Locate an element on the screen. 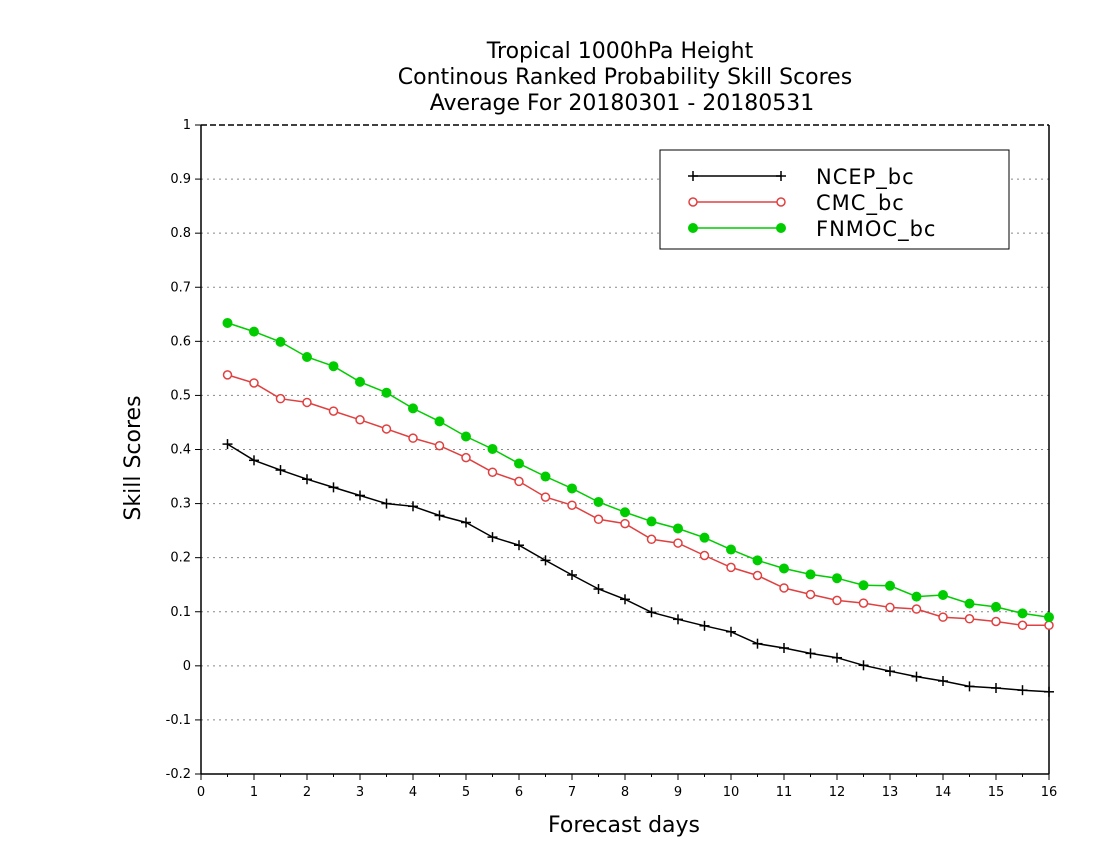 This screenshot has width=1100, height=850. y-tick-label: -0.2 is located at coordinates (178, 774).